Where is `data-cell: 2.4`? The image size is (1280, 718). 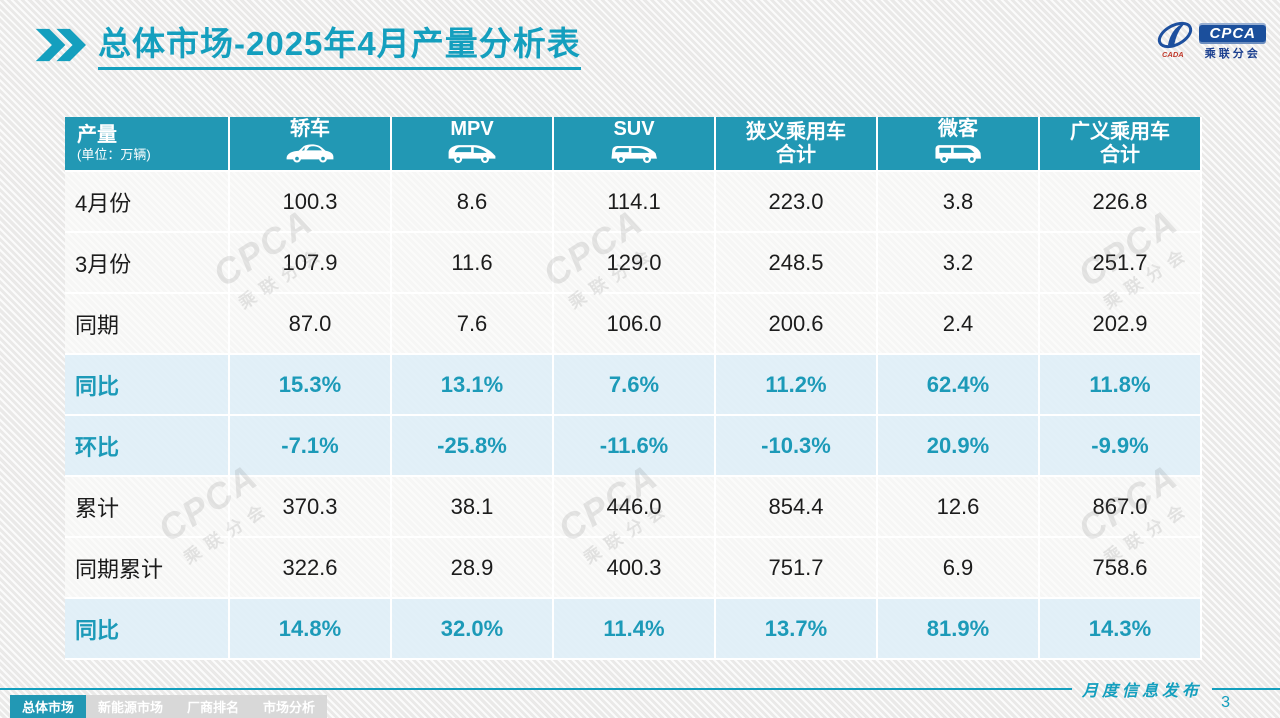 data-cell: 2.4 is located at coordinates (959, 324).